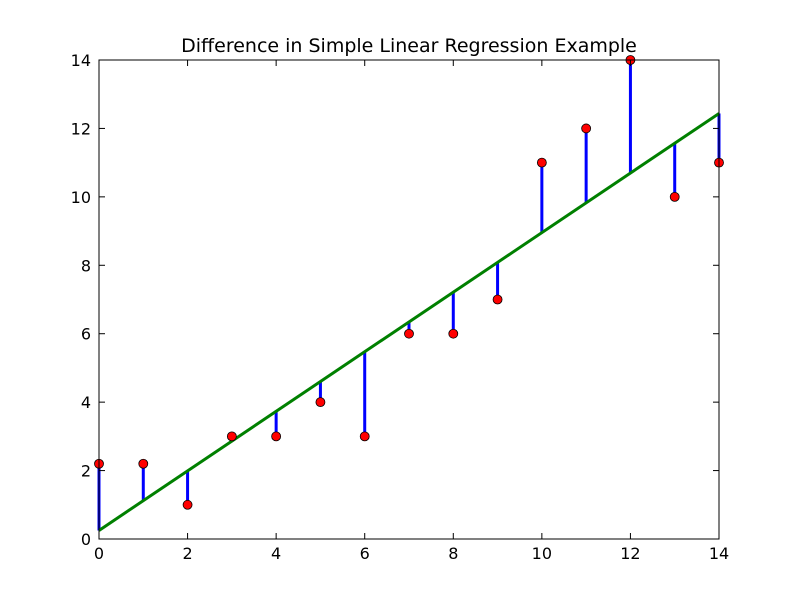 This screenshot has height=600, width=800. What do you see at coordinates (453, 553) in the screenshot?
I see `x-tick-label-4: 8` at bounding box center [453, 553].